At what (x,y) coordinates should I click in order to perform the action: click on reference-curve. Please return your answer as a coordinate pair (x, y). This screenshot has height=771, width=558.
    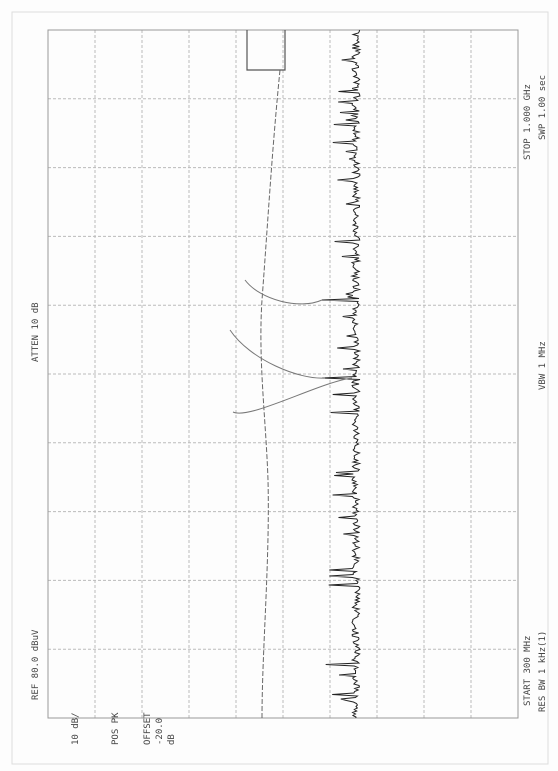
    Looking at the image, I should click on (270, 394).